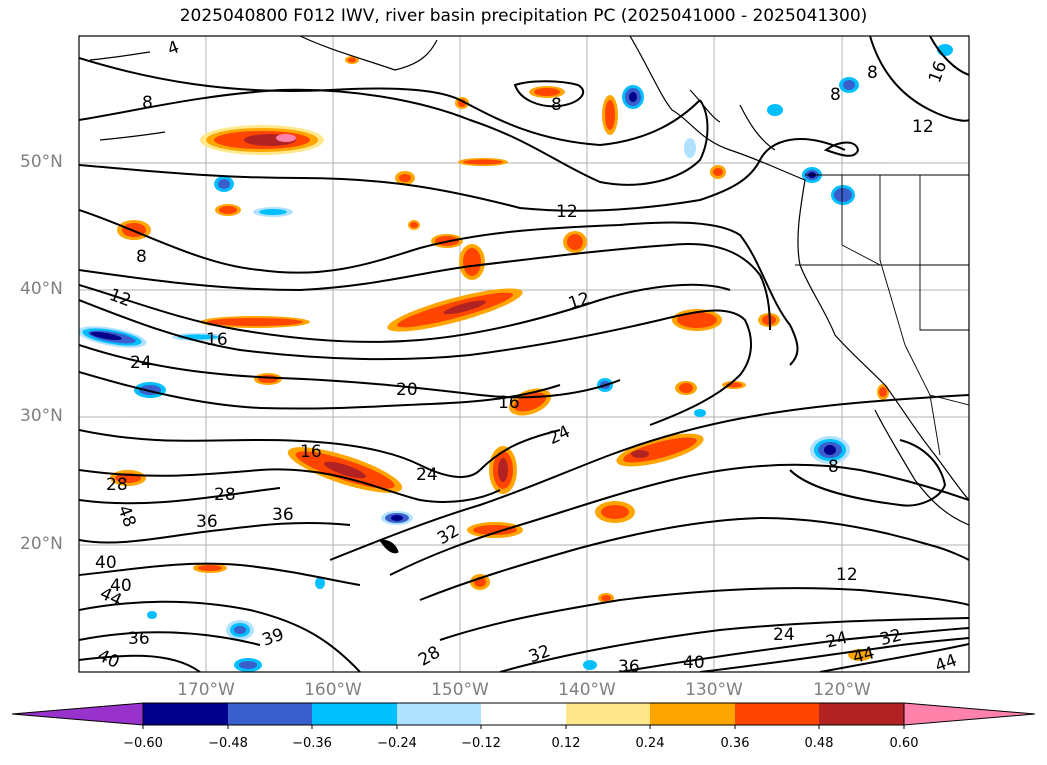 The width and height of the screenshot is (1047, 765). Describe the element at coordinates (206, 690) in the screenshot. I see `lon-label: 170°W` at that location.